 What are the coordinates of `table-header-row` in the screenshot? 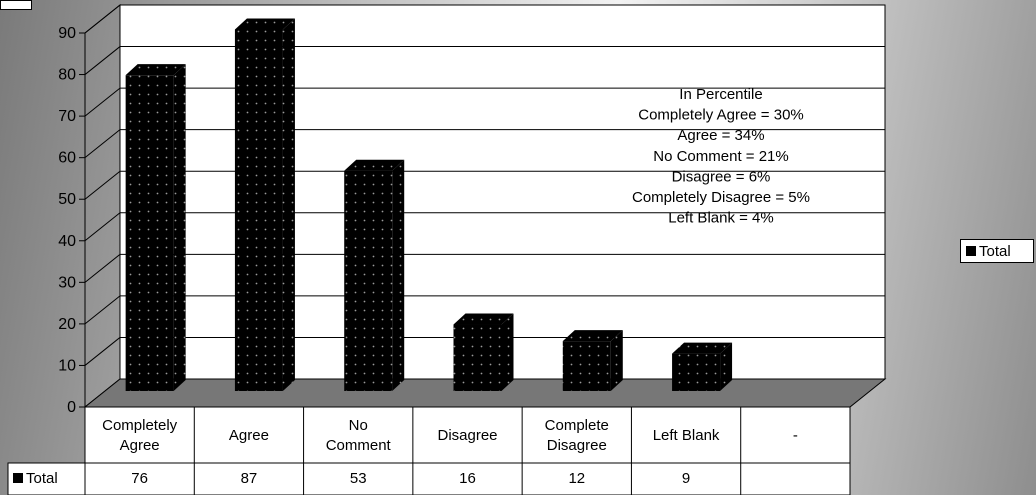 It's located at (467, 435).